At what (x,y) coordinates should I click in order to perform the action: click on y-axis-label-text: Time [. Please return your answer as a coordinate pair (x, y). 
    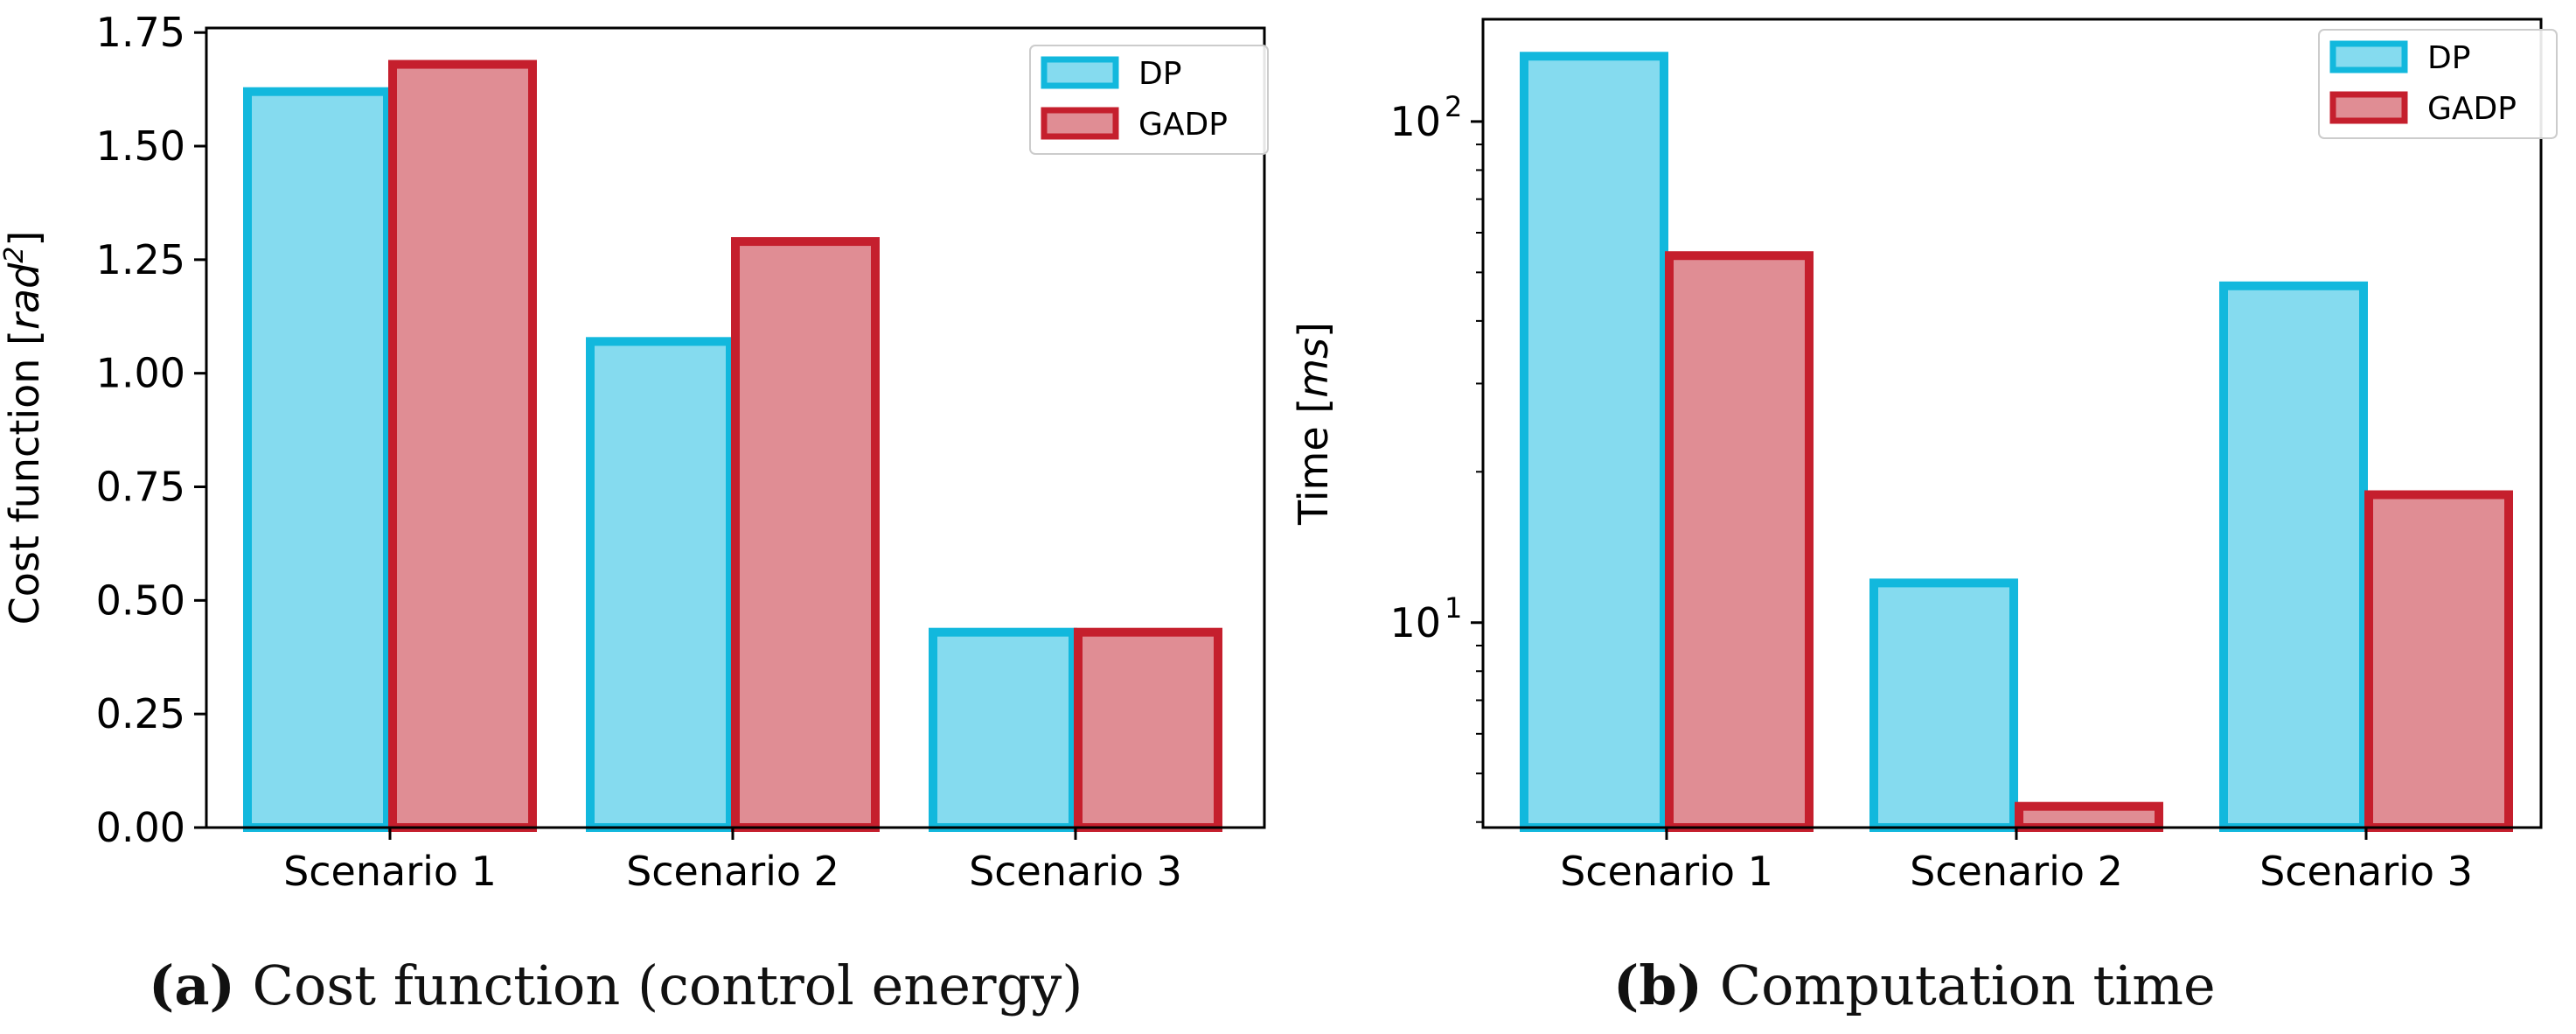
    Looking at the image, I should click on (1313, 462).